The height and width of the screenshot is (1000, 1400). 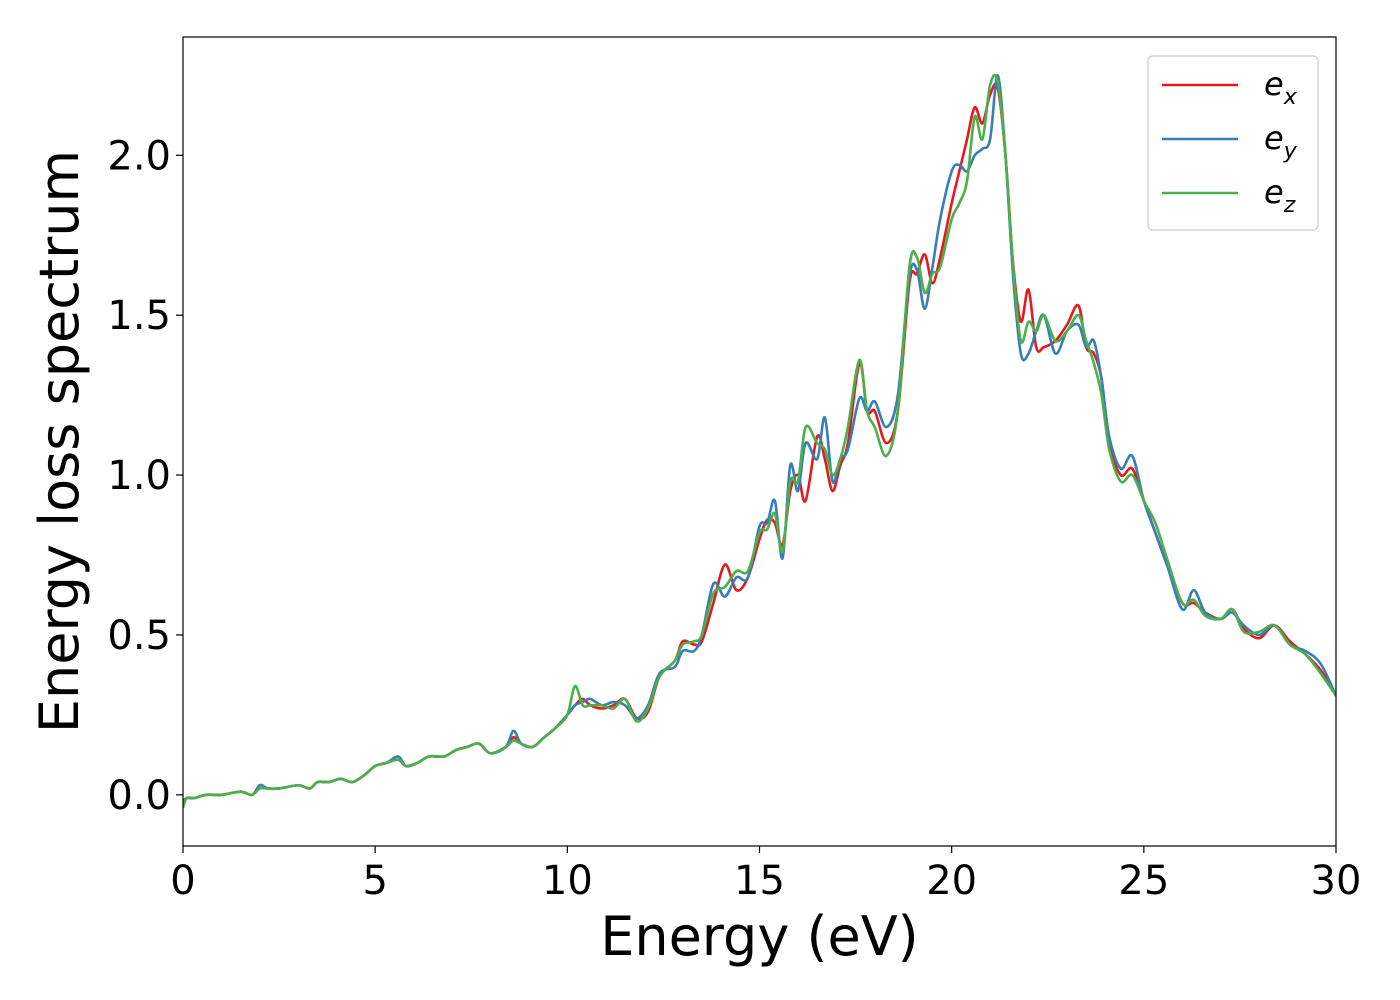 What do you see at coordinates (139, 476) in the screenshot?
I see `y-tick-label: 1.0` at bounding box center [139, 476].